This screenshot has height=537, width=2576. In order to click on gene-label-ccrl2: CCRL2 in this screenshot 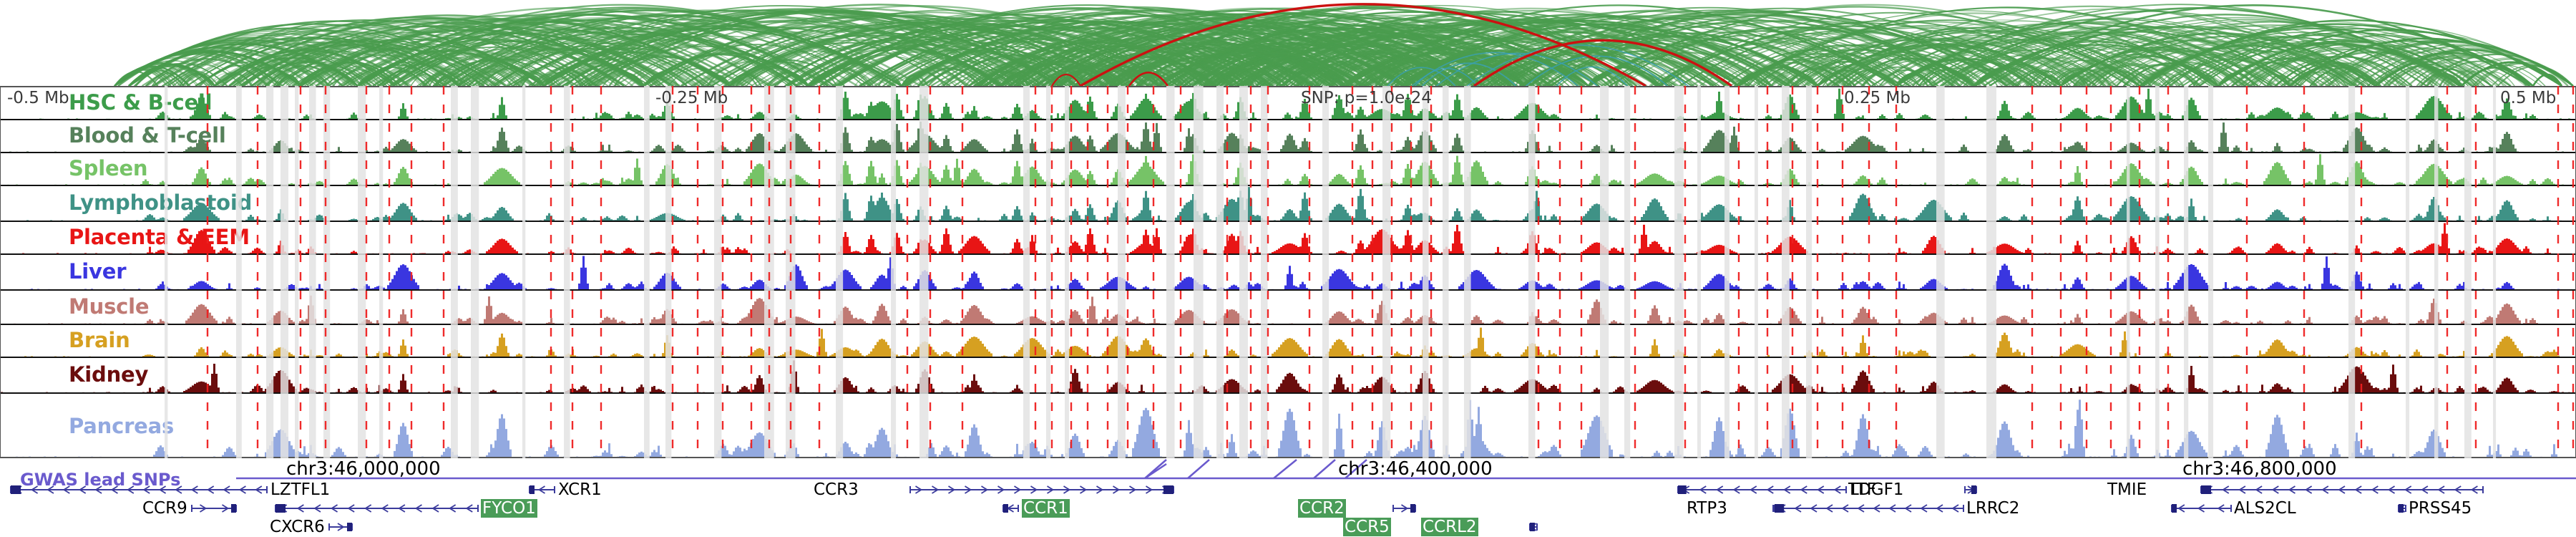, I will do `click(1449, 527)`.